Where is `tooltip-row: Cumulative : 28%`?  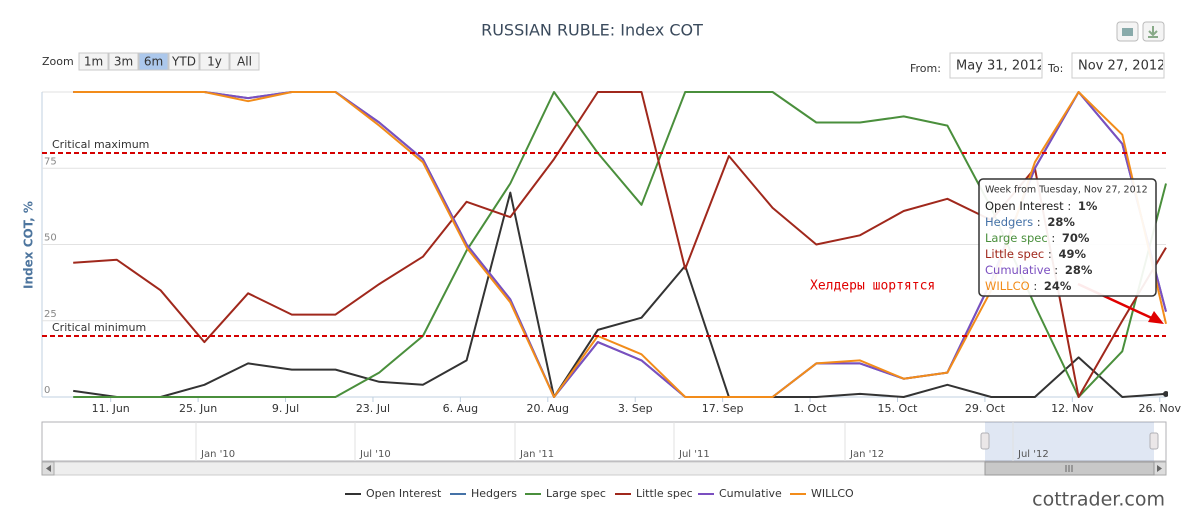 tooltip-row: Cumulative : 28% is located at coordinates (1039, 270).